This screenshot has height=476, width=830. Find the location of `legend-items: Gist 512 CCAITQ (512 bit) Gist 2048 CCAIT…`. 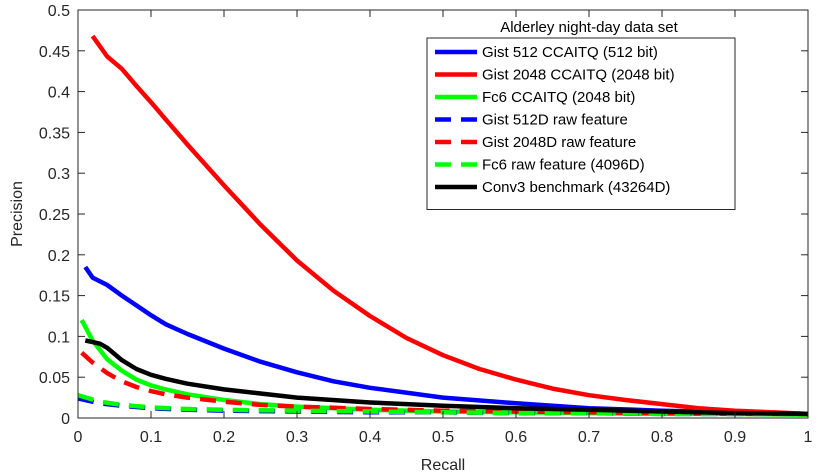

legend-items: Gist 512 CCAITQ (512 bit) Gist 2048 CCAIT… is located at coordinates (555, 120).